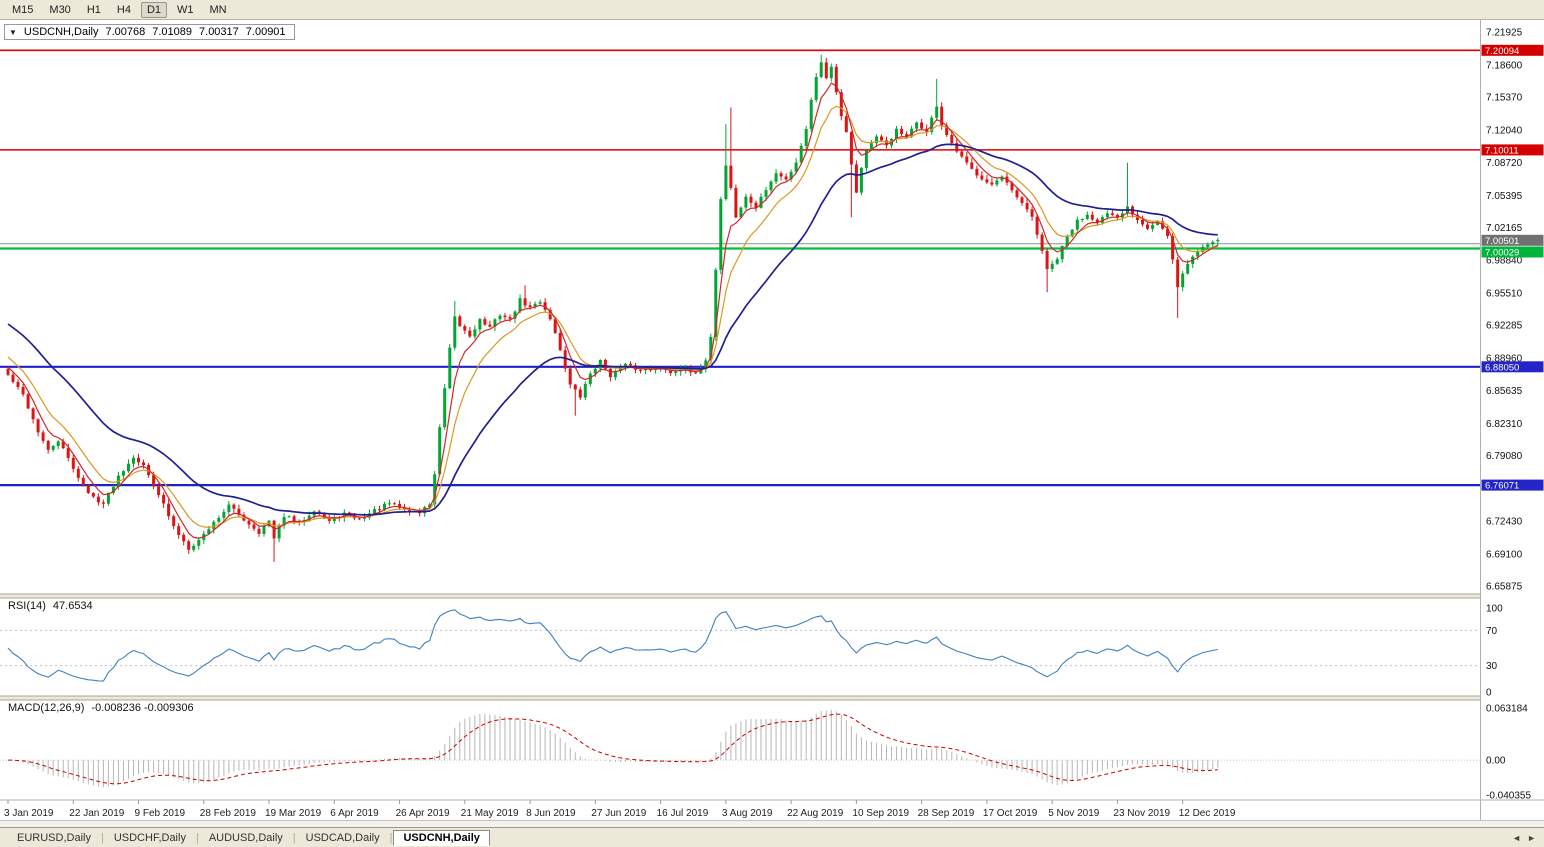  Describe the element at coordinates (228, 813) in the screenshot. I see `svg-text: 28 Feb 2019` at that location.